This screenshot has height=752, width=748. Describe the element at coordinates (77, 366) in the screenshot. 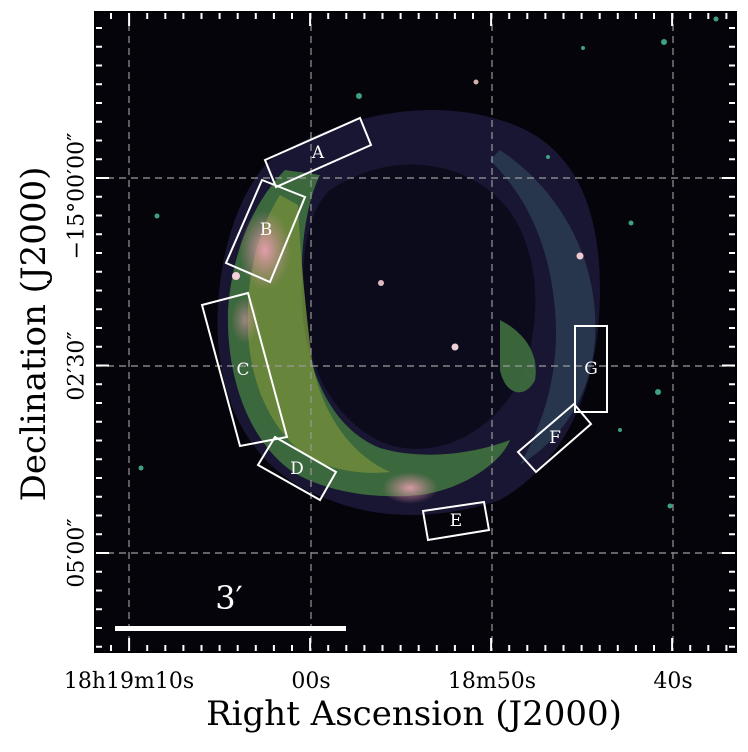

I see `y-tick-label-2: 02′30″` at that location.